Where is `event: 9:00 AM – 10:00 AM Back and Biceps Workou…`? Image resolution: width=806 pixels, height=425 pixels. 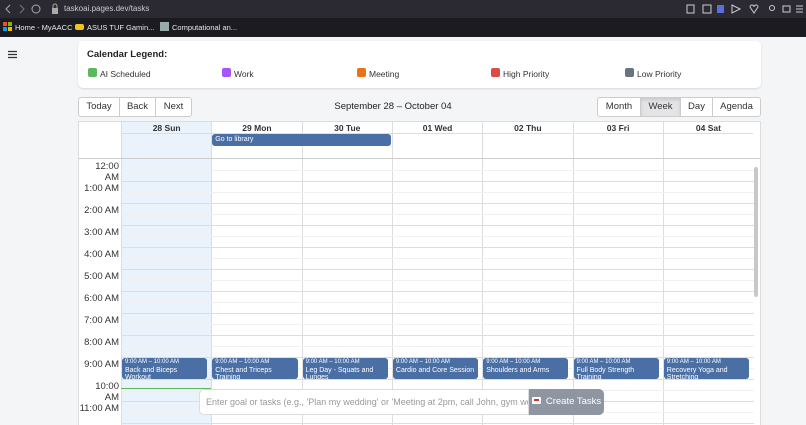 event: 9:00 AM – 10:00 AM Back and Biceps Workou… is located at coordinates (165, 369).